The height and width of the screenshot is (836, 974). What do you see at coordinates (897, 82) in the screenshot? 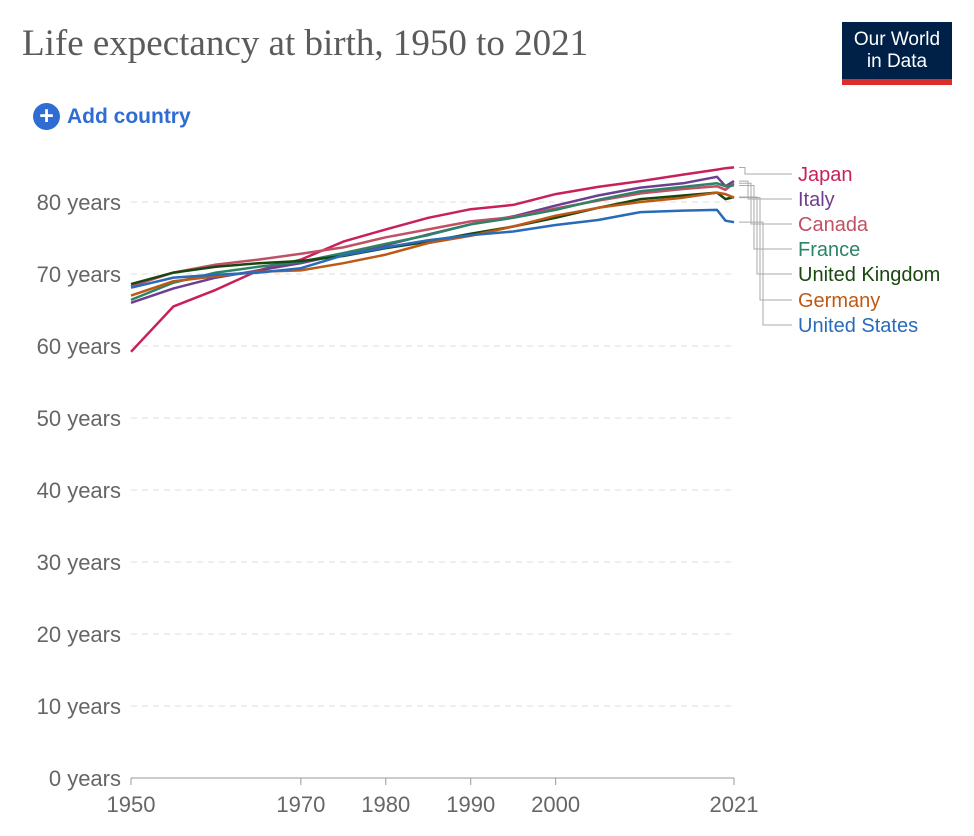
I see `logo-bar` at bounding box center [897, 82].